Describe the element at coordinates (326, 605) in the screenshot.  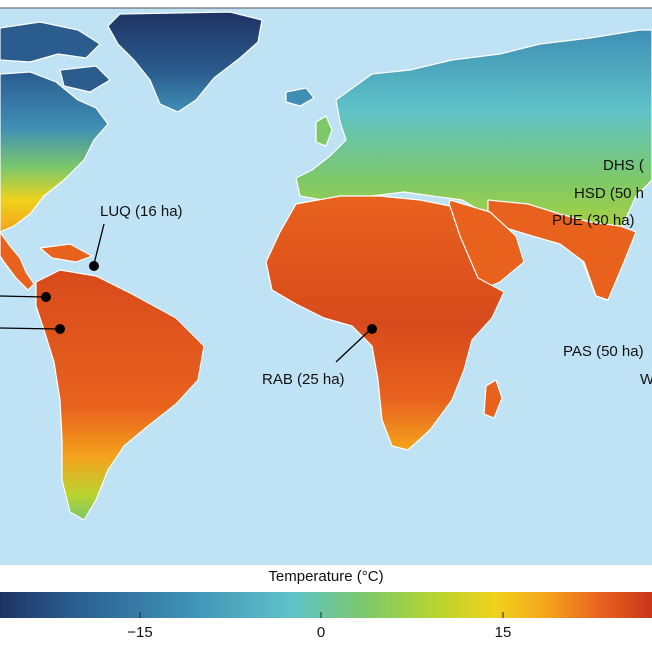
I see `legend-colorbar` at that location.